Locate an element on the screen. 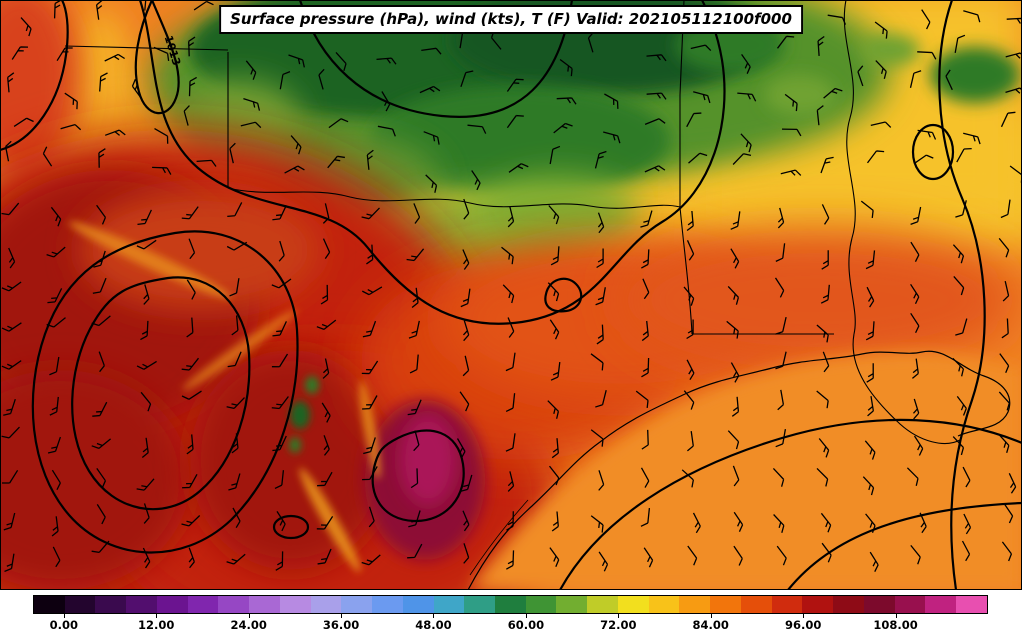 Image resolution: width=1022 pixels, height=633 pixels. colorbar-tick-label: 0.00 is located at coordinates (63, 625).